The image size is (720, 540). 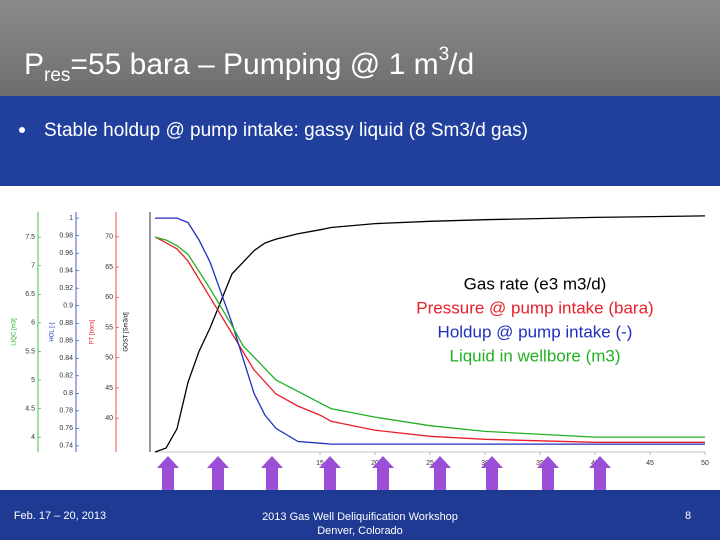 What do you see at coordinates (34, 64) in the screenshot?
I see `title-part: P` at bounding box center [34, 64].